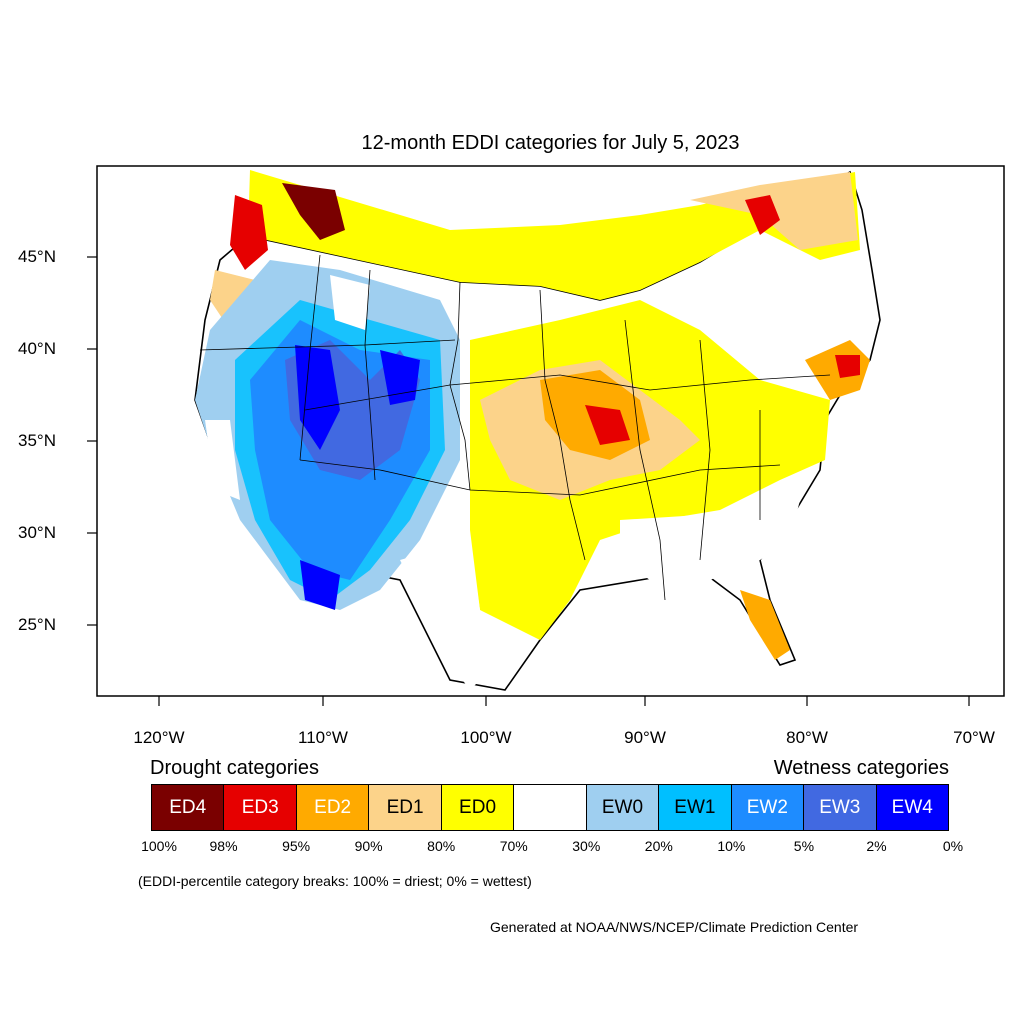 The width and height of the screenshot is (1024, 1024). Describe the element at coordinates (765, 625) in the screenshot. I see `florida-ed2` at that location.